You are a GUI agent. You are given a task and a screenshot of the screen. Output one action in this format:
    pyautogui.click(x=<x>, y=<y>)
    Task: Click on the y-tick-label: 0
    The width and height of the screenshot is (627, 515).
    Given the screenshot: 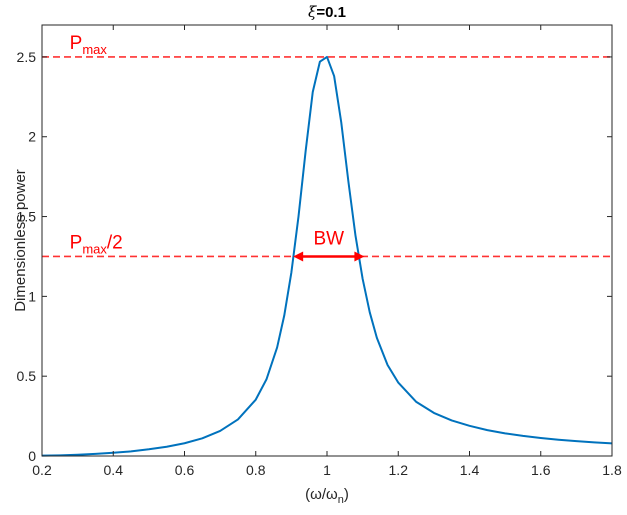 What is the action you would take?
    pyautogui.click(x=32, y=456)
    